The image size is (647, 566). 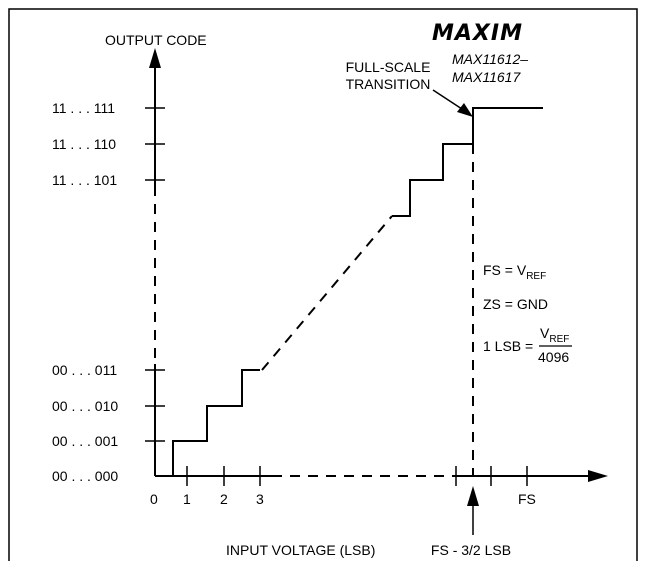 What do you see at coordinates (156, 40) in the screenshot?
I see `y-axis-title: OUTPUT CODE` at bounding box center [156, 40].